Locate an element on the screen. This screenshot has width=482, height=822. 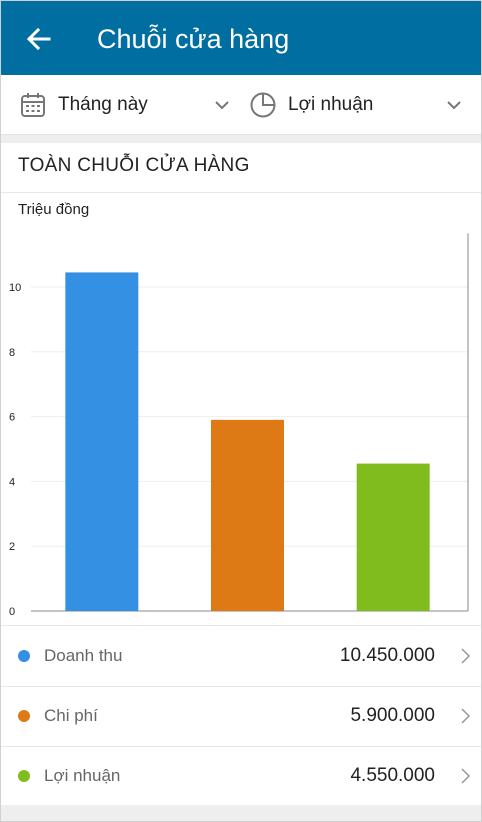
legend-label: Chi phí is located at coordinates (71, 715).